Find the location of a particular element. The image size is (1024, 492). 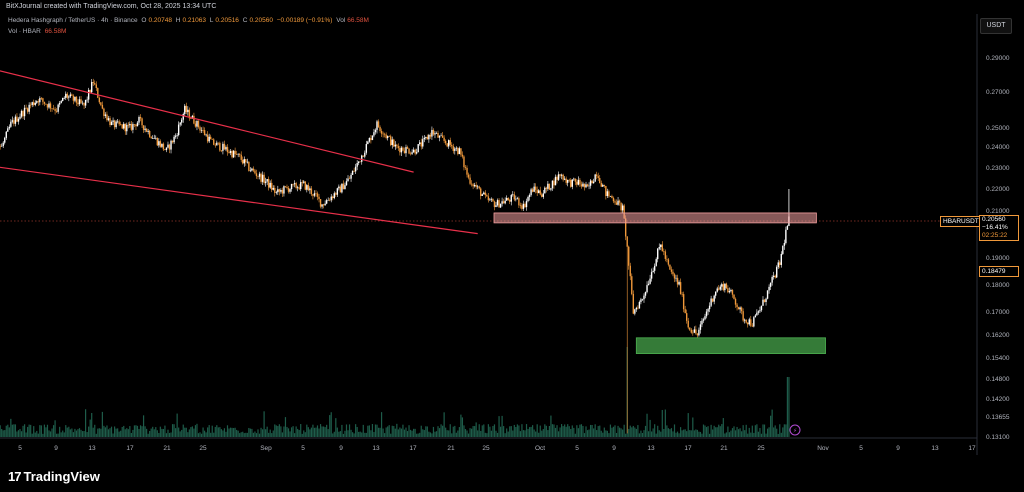

time-axis-tick: 17 is located at coordinates (688, 448).